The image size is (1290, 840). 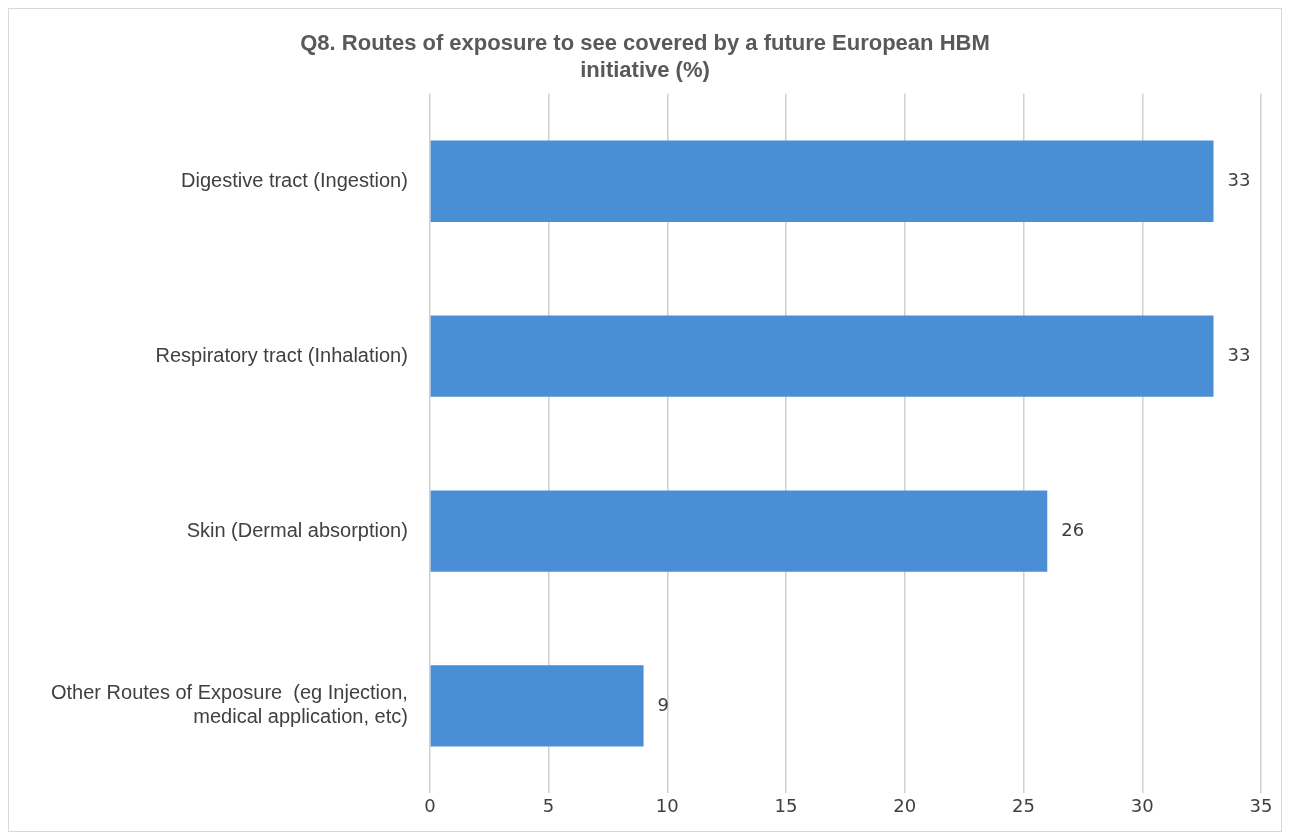 I want to click on x-tick-label: 10, so click(x=667, y=805).